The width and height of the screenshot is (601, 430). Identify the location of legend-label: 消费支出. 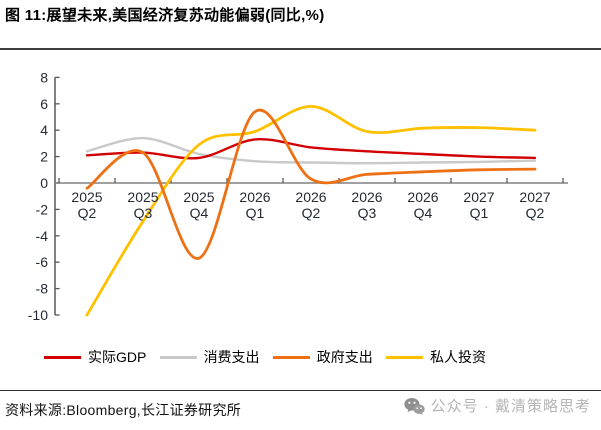
(231, 357).